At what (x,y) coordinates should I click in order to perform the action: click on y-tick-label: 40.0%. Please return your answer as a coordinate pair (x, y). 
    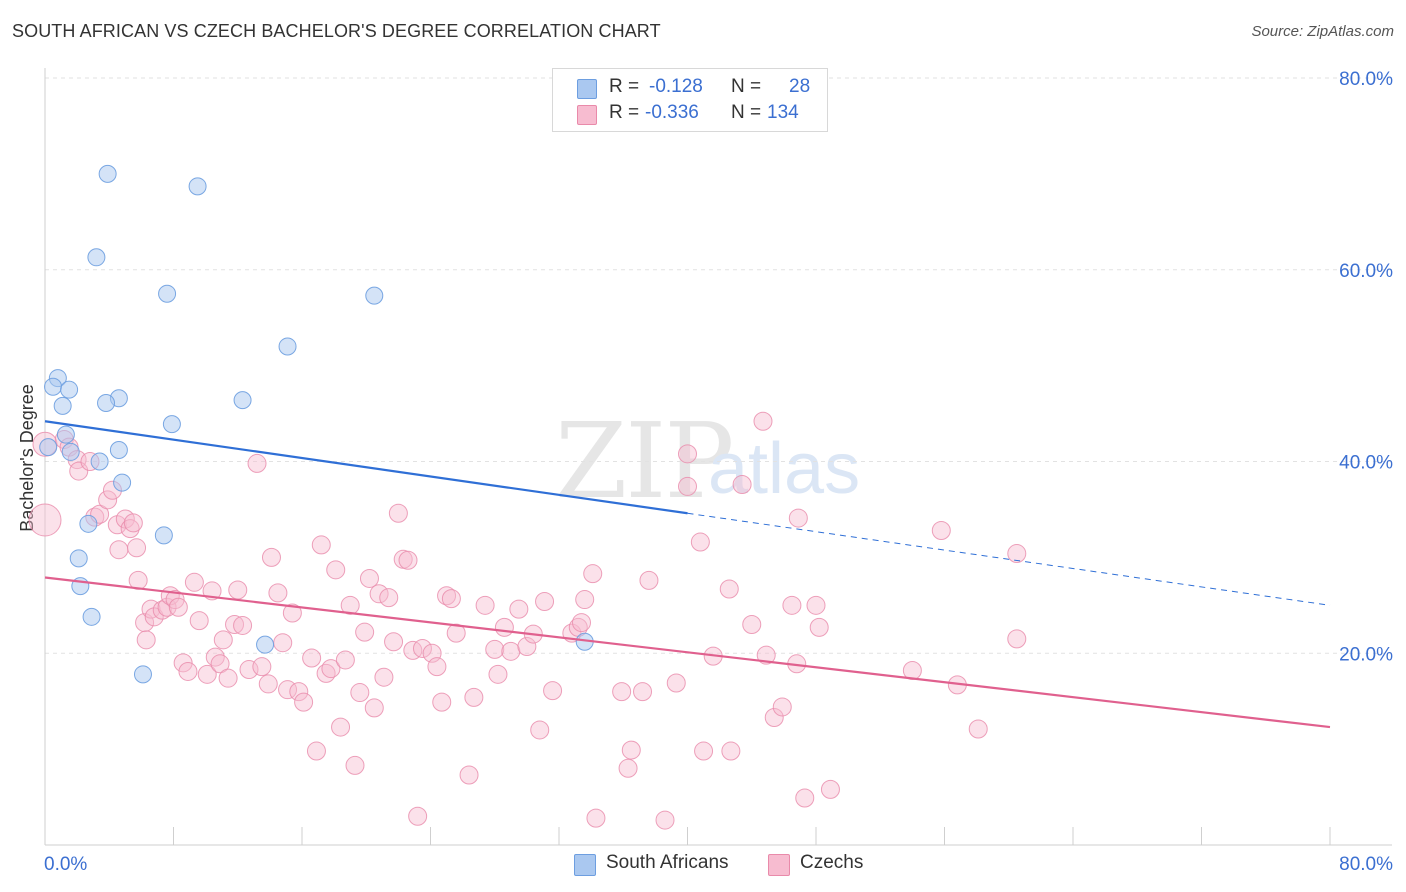
    Looking at the image, I should click on (1366, 463).